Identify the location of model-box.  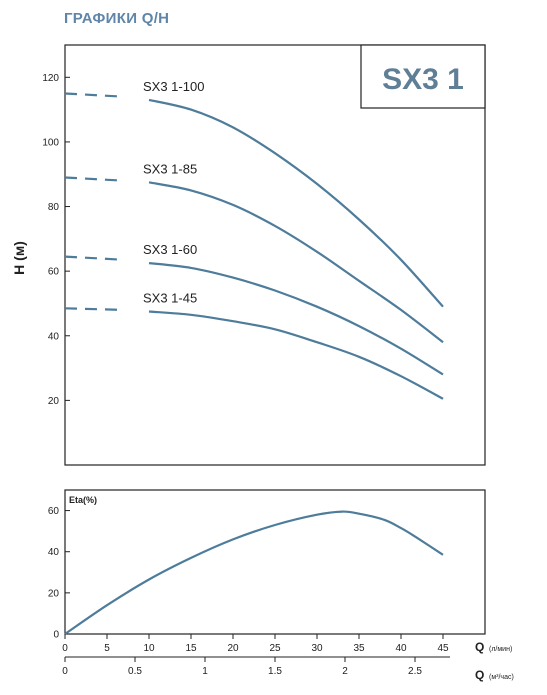
(423, 76).